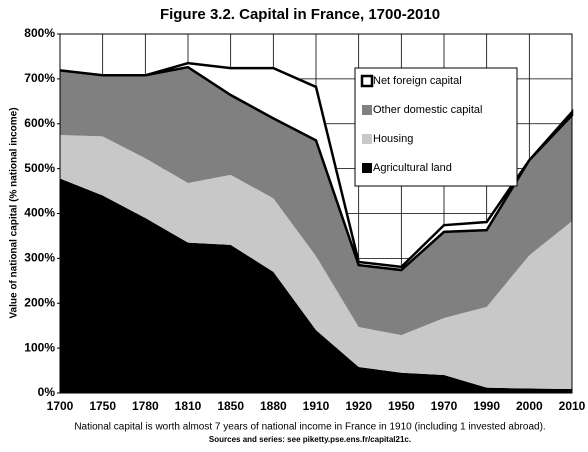  I want to click on x-tick-label: 2010, so click(572, 406).